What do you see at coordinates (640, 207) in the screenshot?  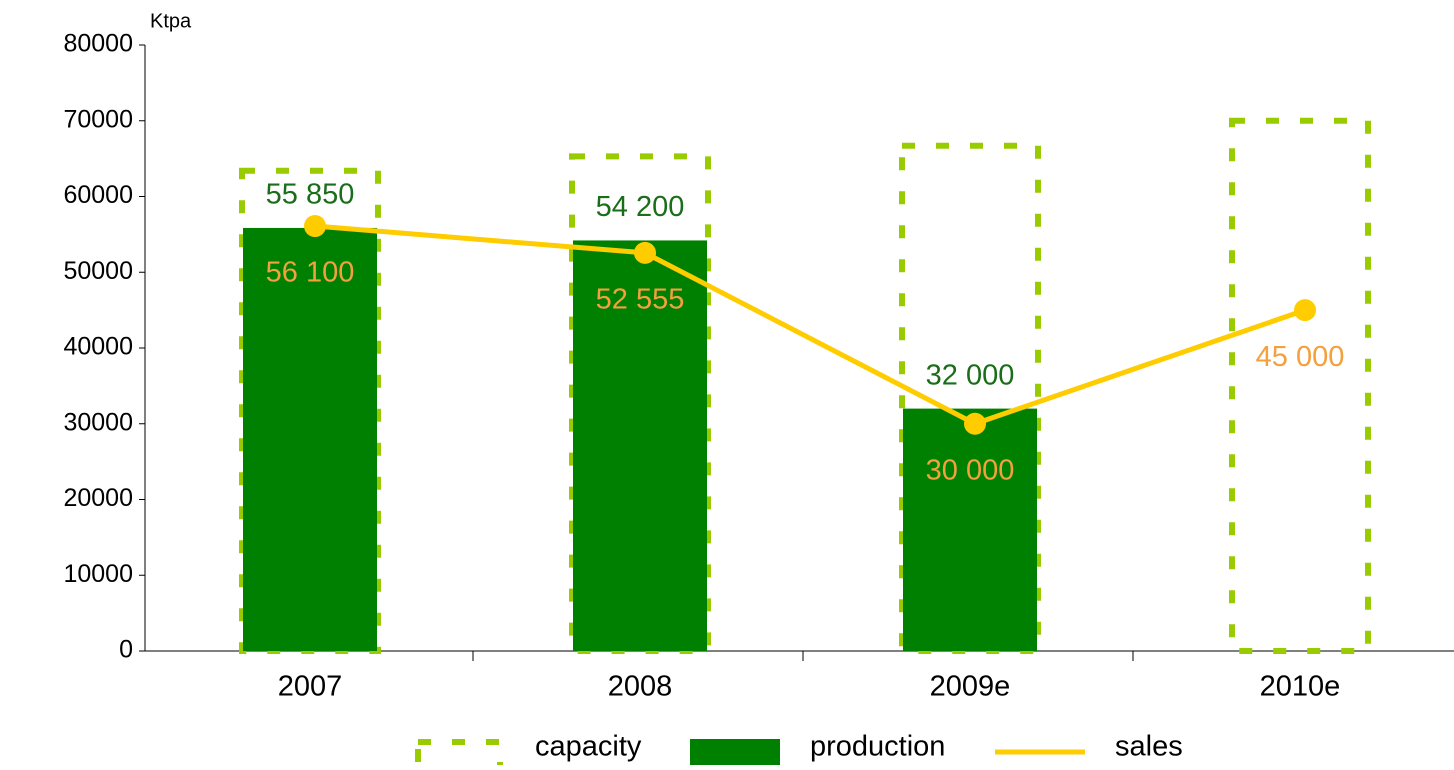 I see `production-value-label: 54 200` at bounding box center [640, 207].